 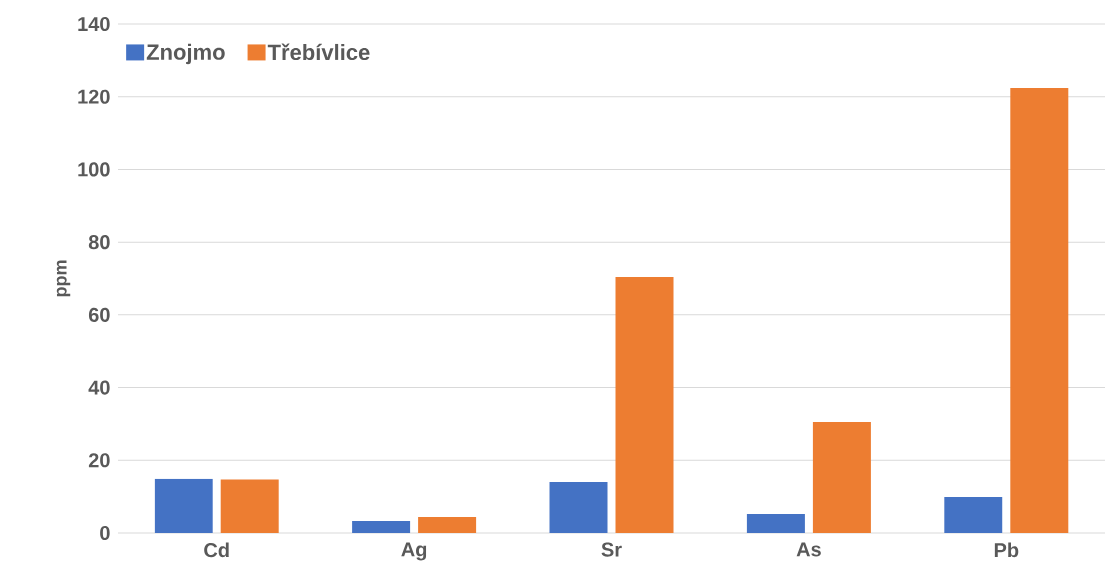 What do you see at coordinates (216, 550) in the screenshot?
I see `x-tick-label: Cd` at bounding box center [216, 550].